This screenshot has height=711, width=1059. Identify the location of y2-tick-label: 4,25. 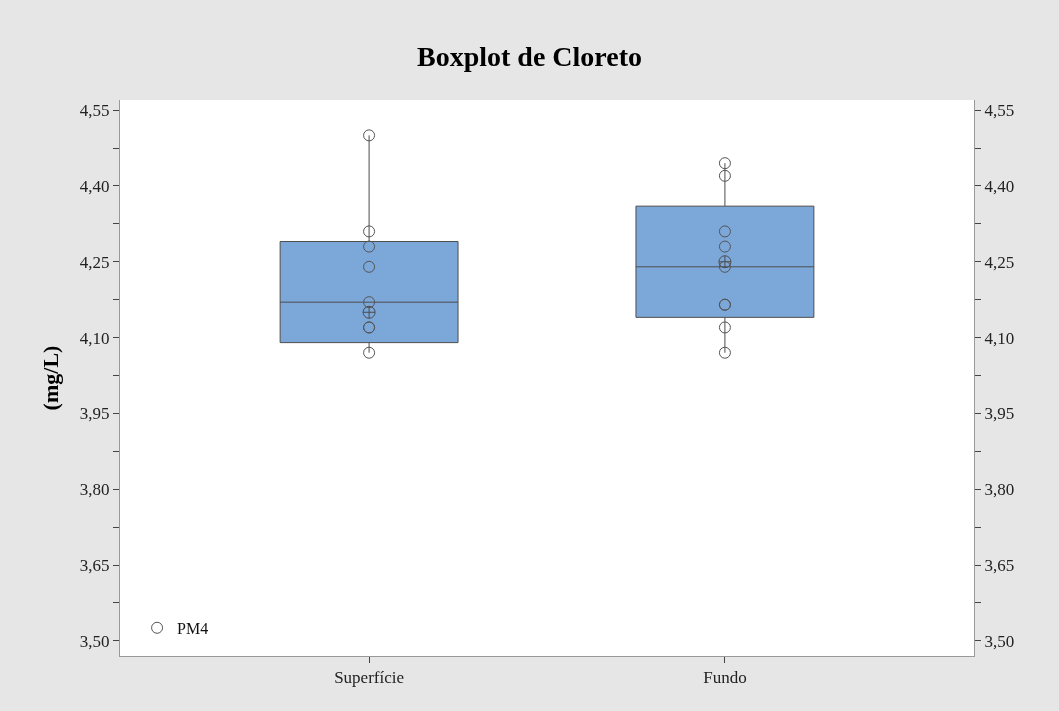
(999, 262).